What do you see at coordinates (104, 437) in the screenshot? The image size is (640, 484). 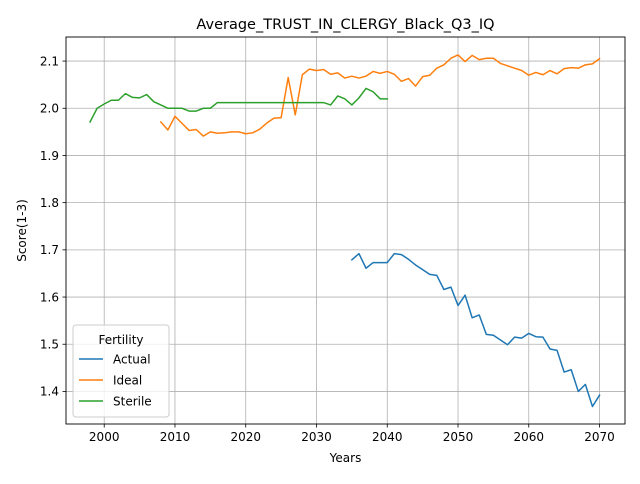 I see `x-tick-label: 2000` at bounding box center [104, 437].